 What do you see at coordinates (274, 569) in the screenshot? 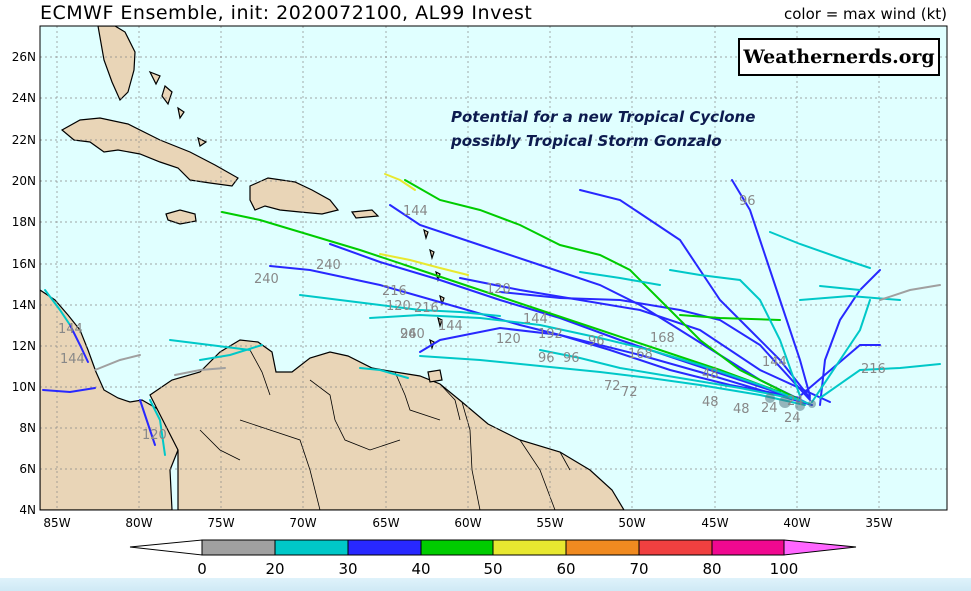
I see `colorbar-tick: 20` at bounding box center [274, 569].